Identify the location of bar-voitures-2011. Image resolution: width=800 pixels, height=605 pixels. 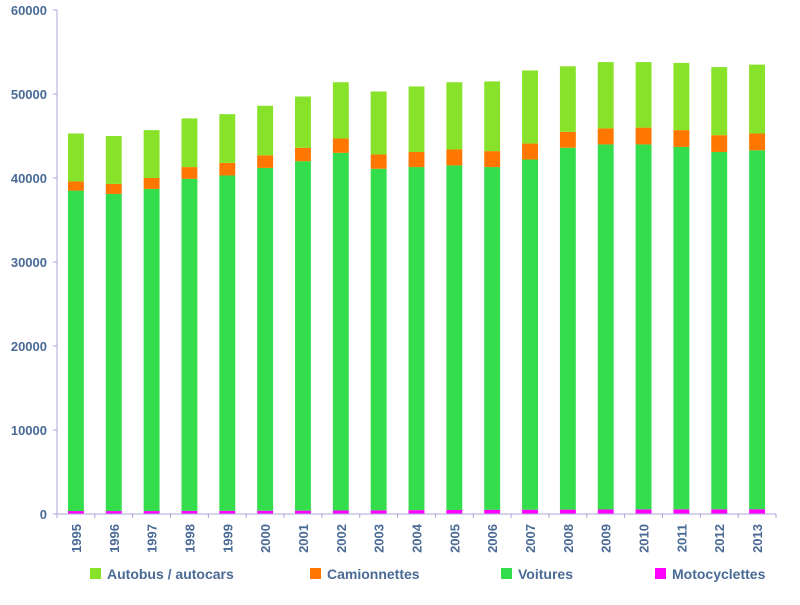
(681, 328).